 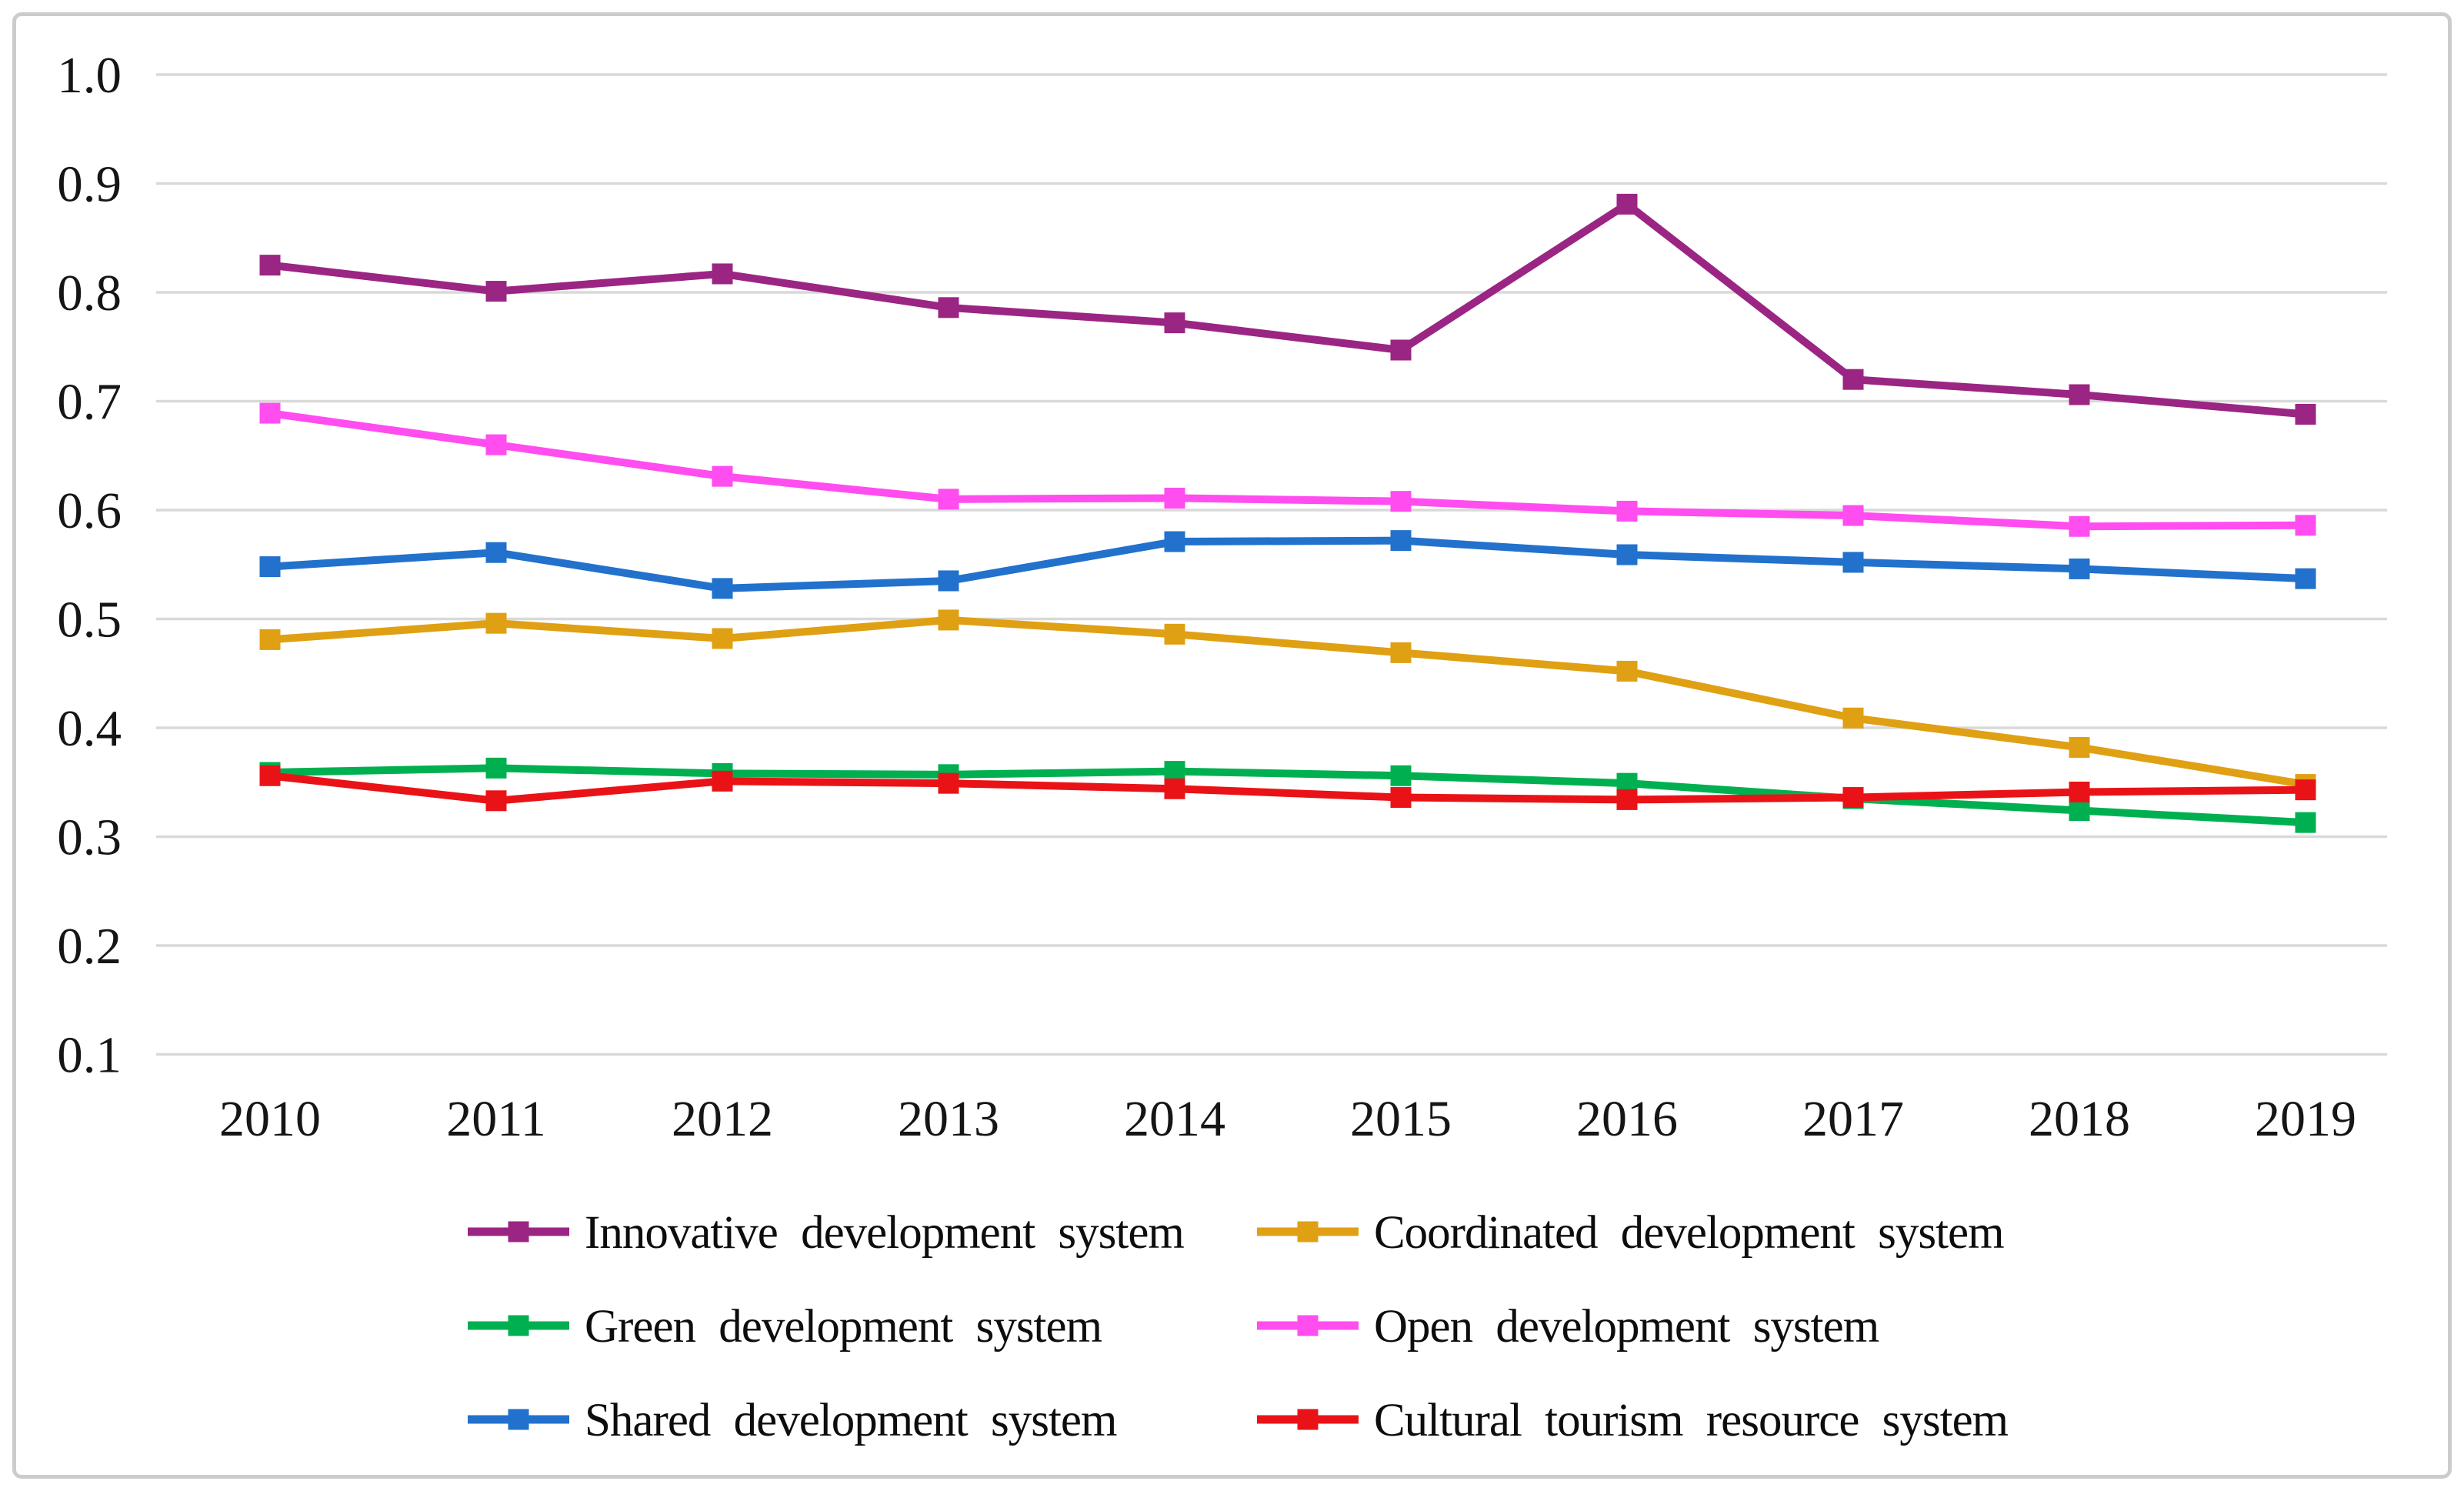 What do you see at coordinates (89, 511) in the screenshot?
I see `y-tick-label-0.6: 0.6` at bounding box center [89, 511].